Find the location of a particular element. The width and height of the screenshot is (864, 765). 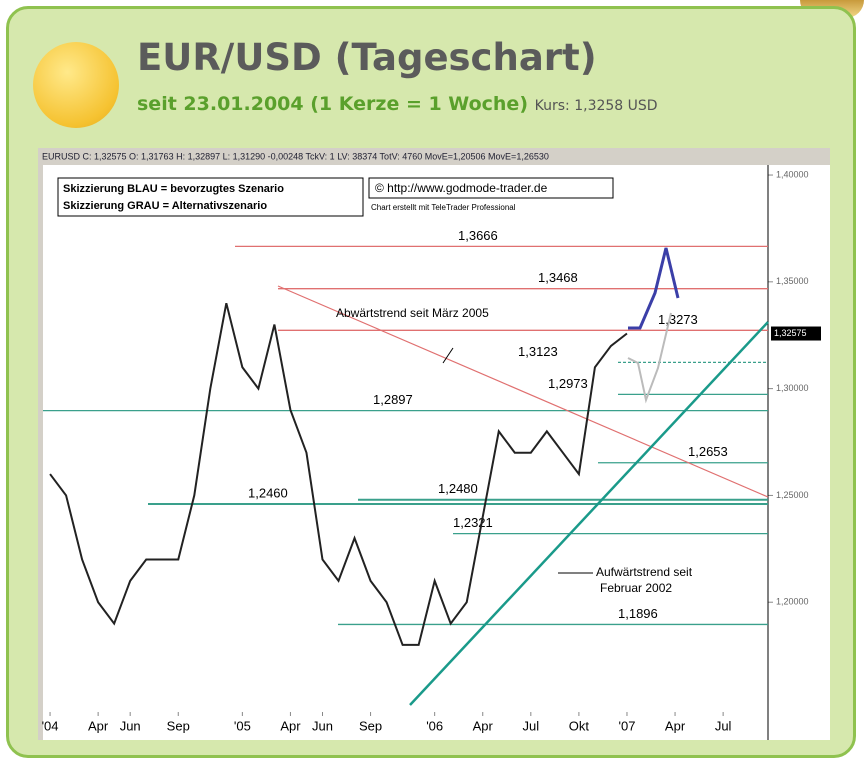

level-label: 1,2480 is located at coordinates (458, 488).